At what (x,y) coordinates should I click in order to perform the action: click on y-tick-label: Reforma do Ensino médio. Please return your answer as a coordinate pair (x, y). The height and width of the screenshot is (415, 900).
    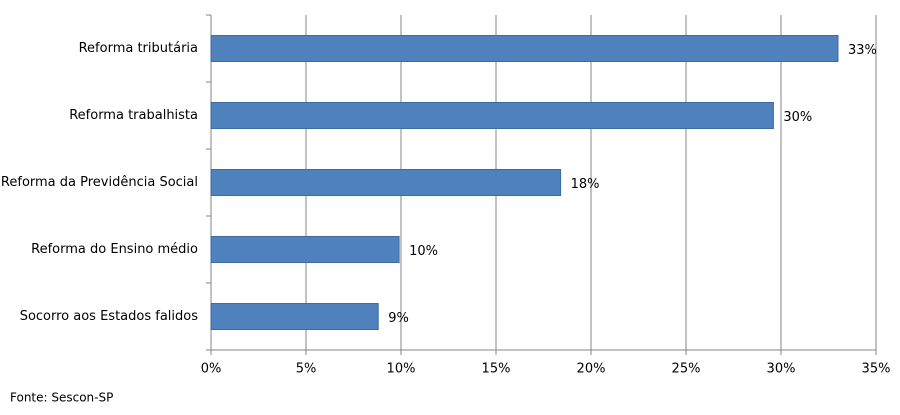
    Looking at the image, I should click on (114, 249).